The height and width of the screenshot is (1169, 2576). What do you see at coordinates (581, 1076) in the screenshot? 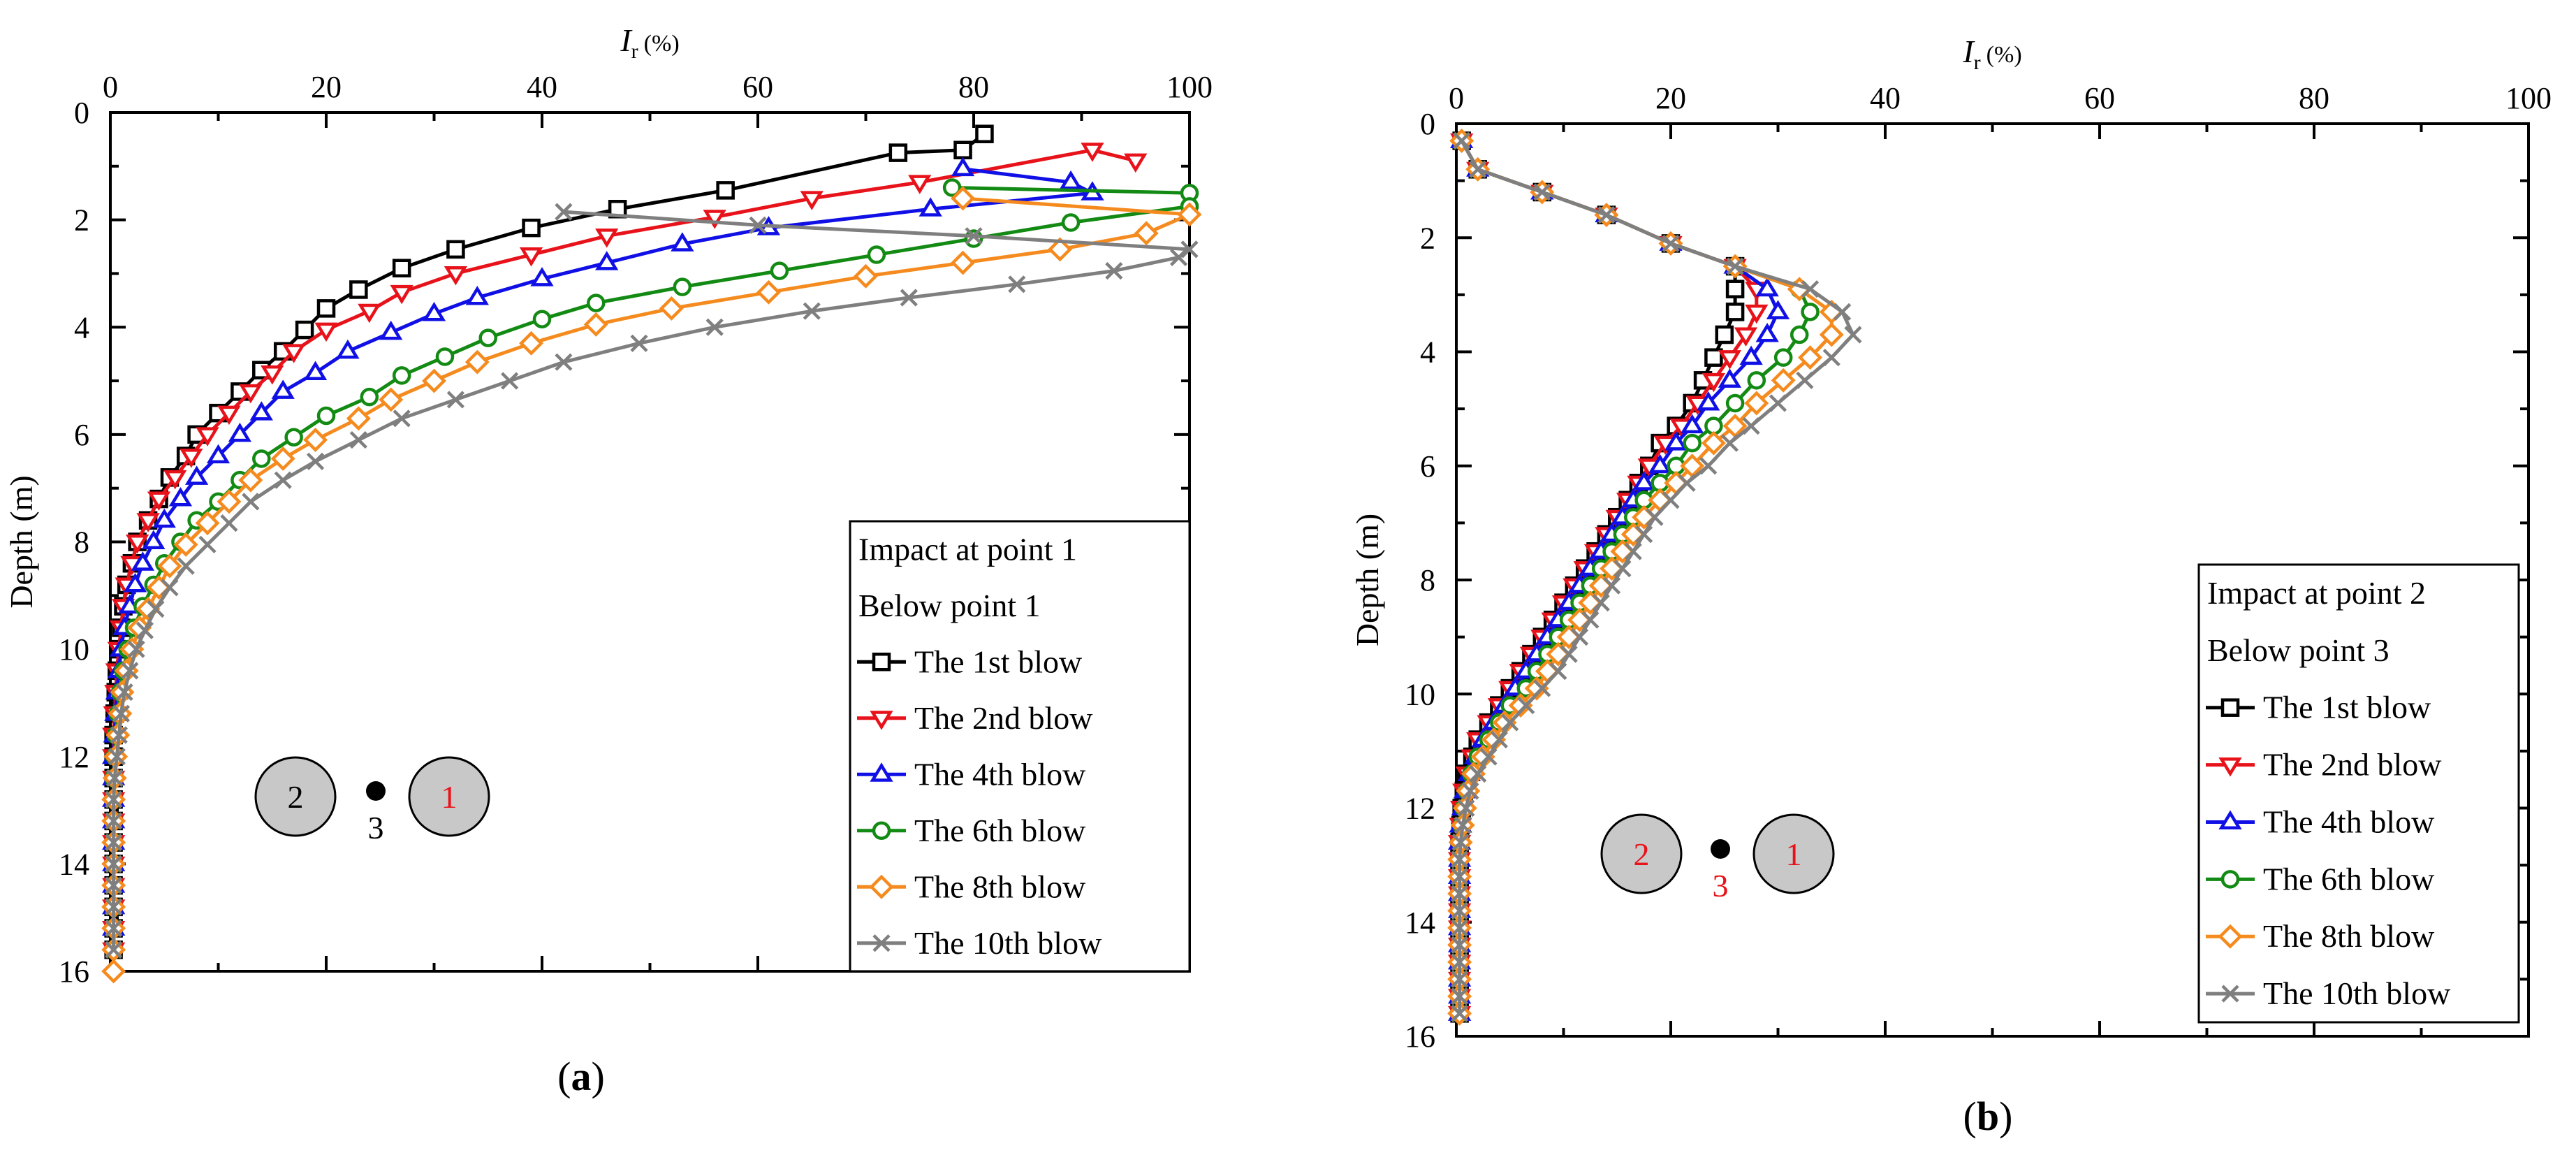
I see `panel-label-letter: a` at bounding box center [581, 1076].